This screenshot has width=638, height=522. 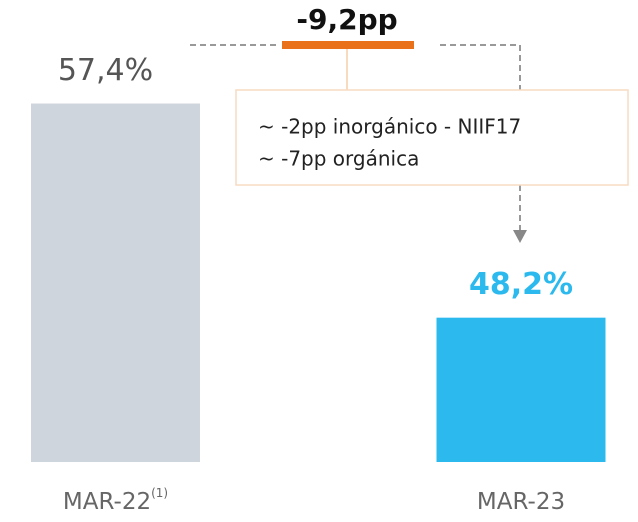 What do you see at coordinates (521, 389) in the screenshot?
I see `bar` at bounding box center [521, 389].